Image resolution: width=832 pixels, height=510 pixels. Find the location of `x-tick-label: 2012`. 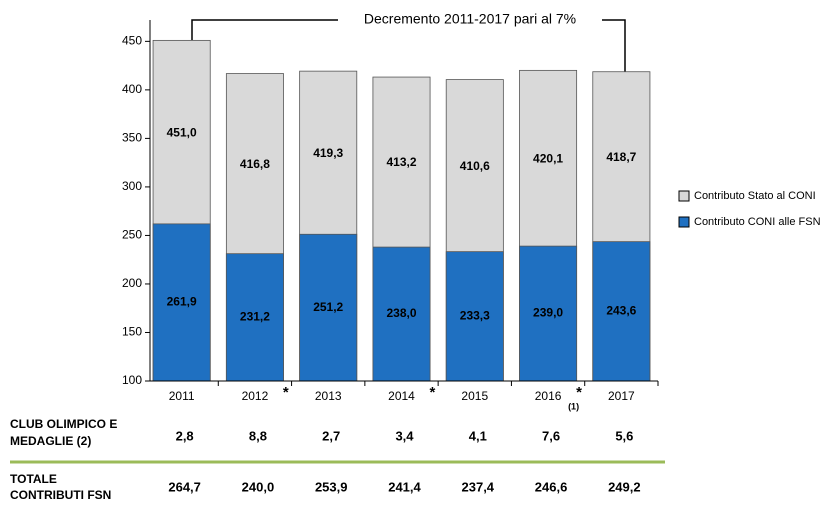

x-tick-label: 2012 is located at coordinates (255, 396).